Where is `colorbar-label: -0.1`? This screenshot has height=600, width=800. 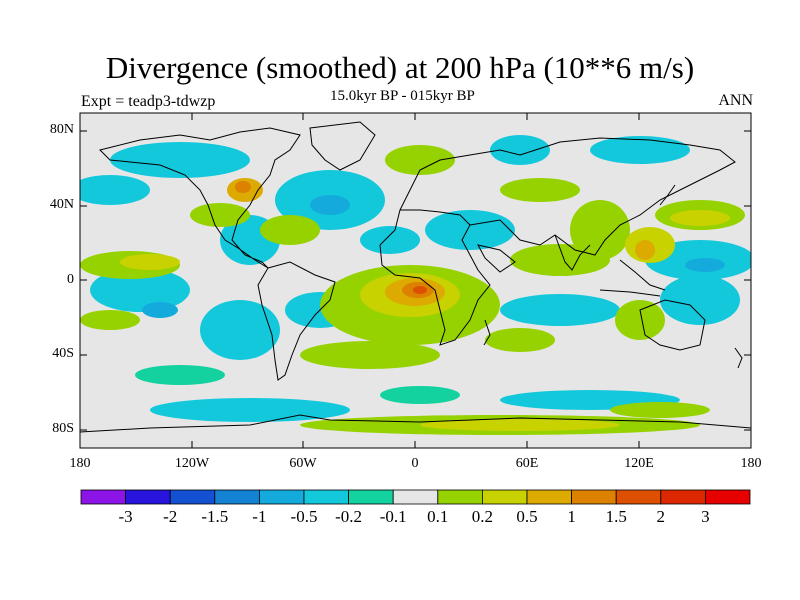 colorbar-label: -0.1 is located at coordinates (393, 516).